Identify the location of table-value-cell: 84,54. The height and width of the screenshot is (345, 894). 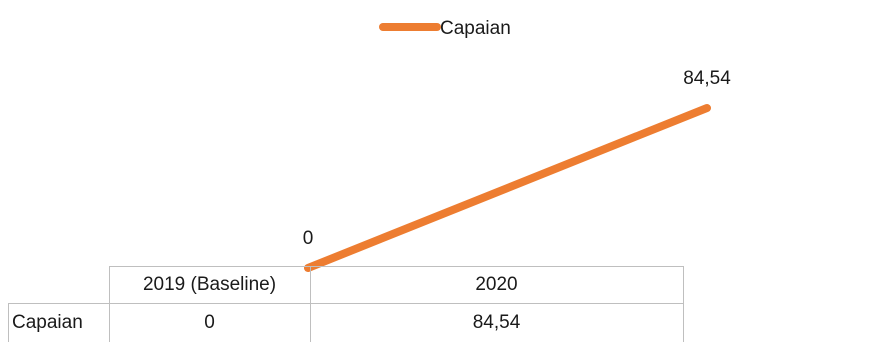
(496, 322).